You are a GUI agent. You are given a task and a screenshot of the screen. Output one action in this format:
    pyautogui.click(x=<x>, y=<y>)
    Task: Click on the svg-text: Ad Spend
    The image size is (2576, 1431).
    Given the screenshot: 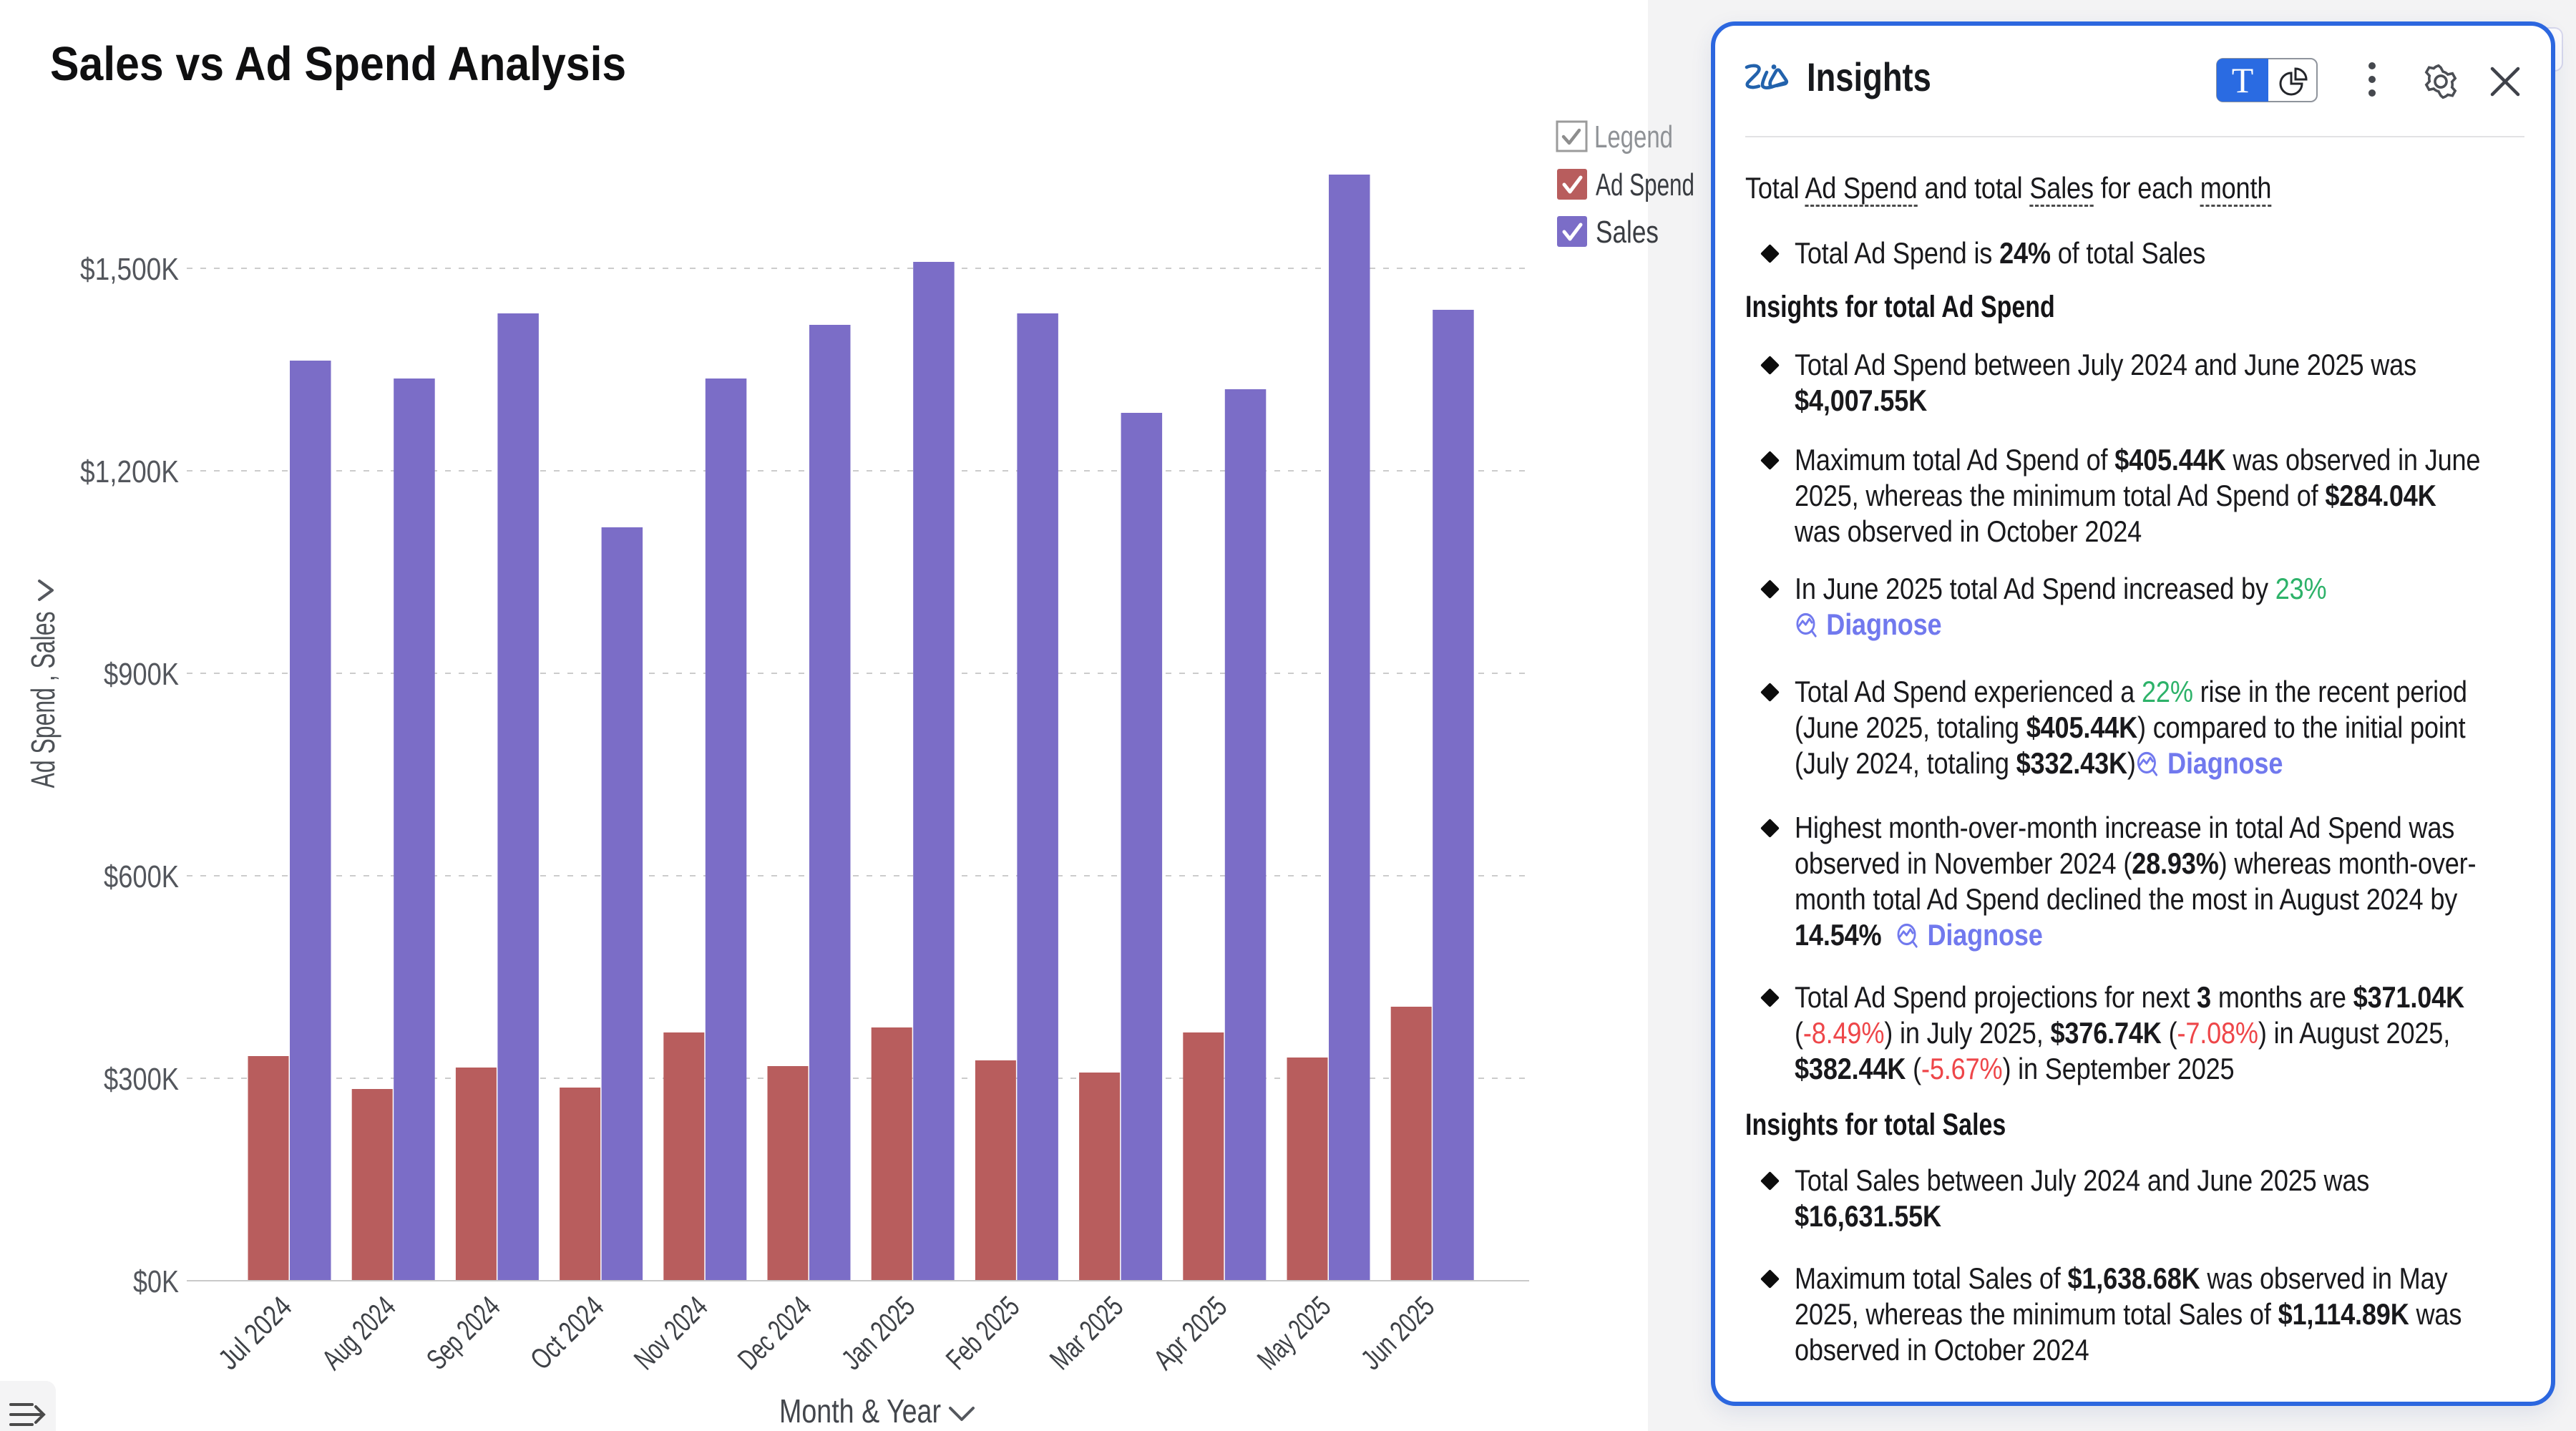 What is the action you would take?
    pyautogui.click(x=1645, y=184)
    